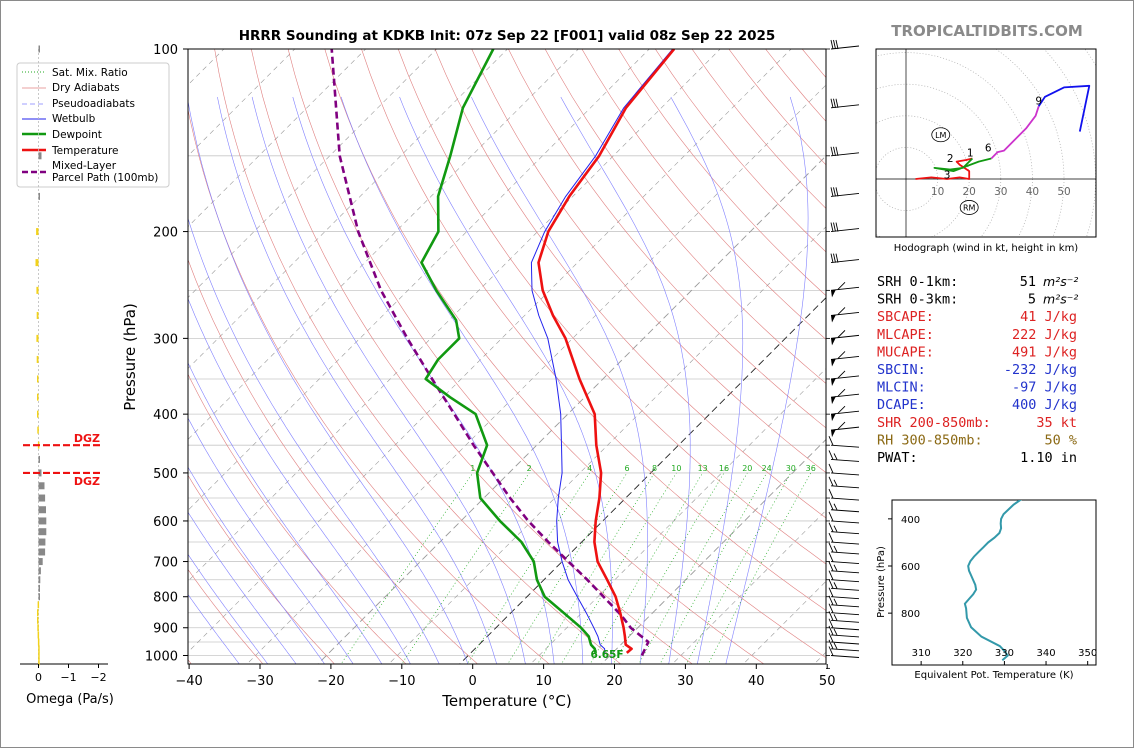 The width and height of the screenshot is (1134, 748). I want to click on index-unit: m²s⁻², so click(1060, 299).